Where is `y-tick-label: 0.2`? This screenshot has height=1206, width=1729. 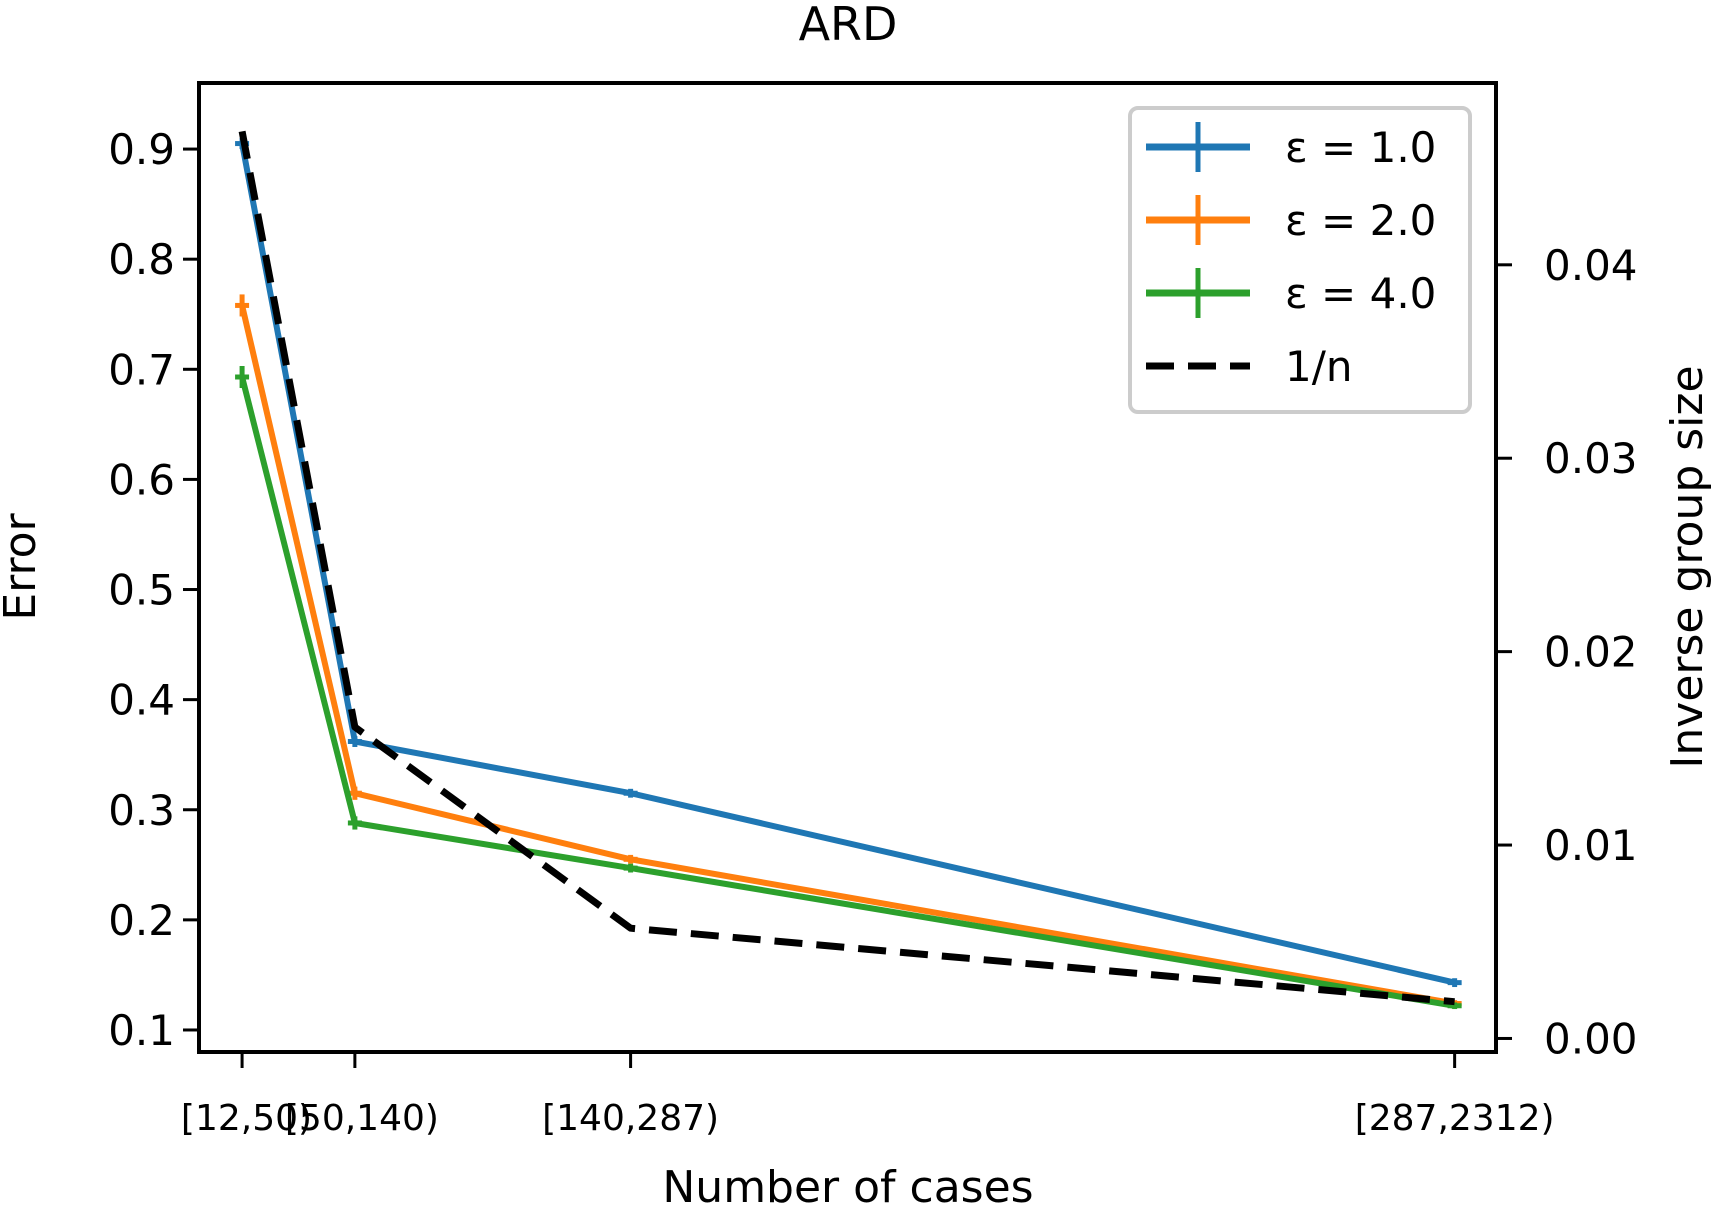
y-tick-label: 0.2 is located at coordinates (141, 920).